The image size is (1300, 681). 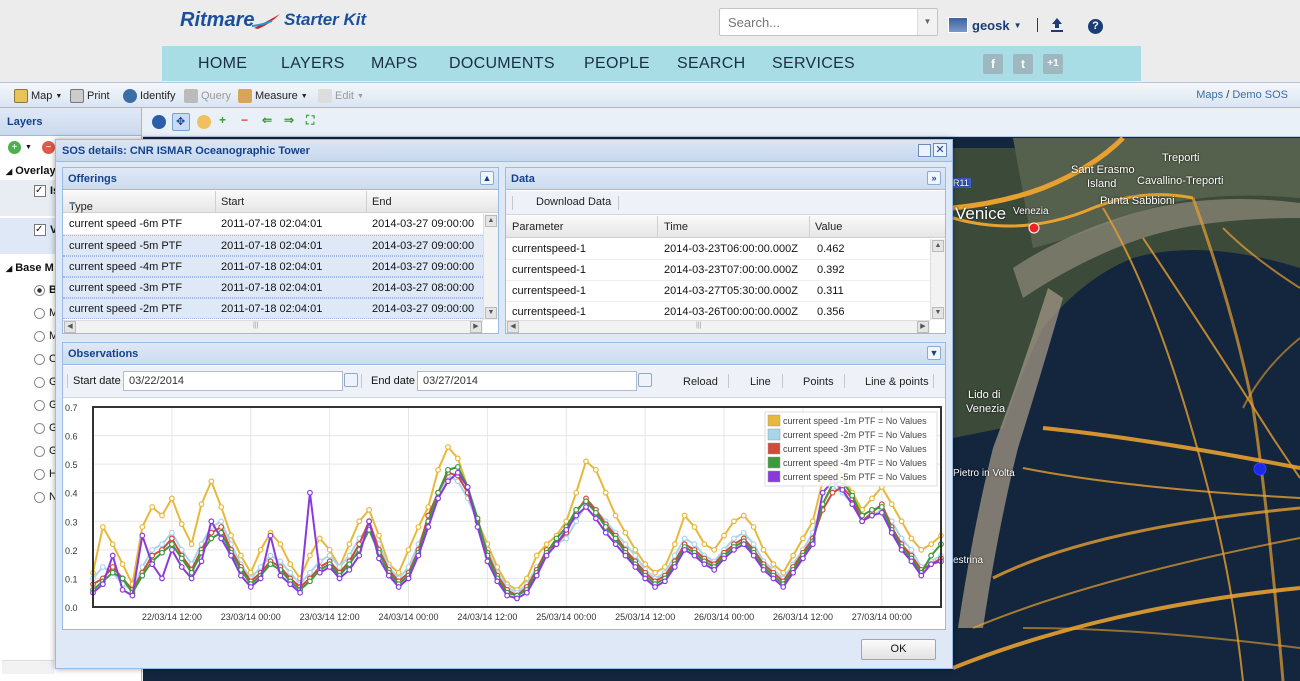 What do you see at coordinates (273, 96) in the screenshot?
I see `measure-button: Measure ▼` at bounding box center [273, 96].